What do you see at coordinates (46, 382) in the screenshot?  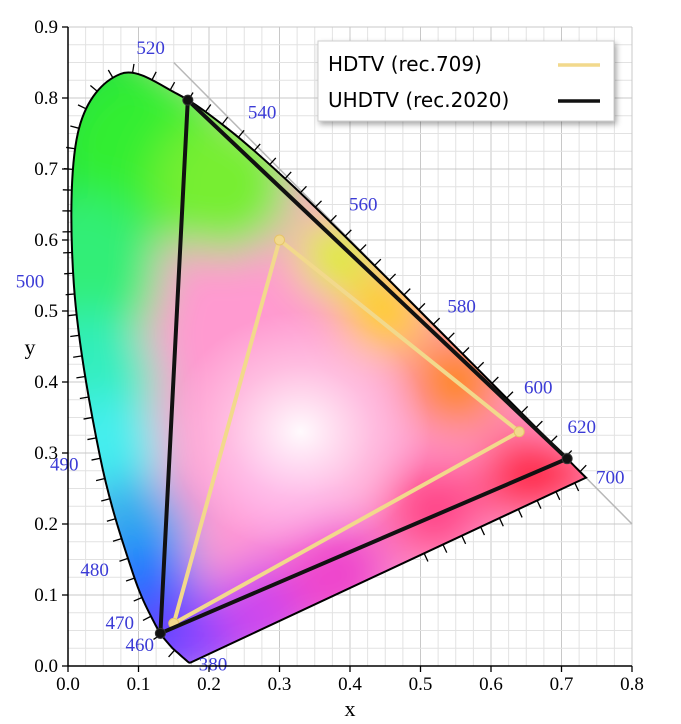 I see `y-tick-label: 0.4` at bounding box center [46, 382].